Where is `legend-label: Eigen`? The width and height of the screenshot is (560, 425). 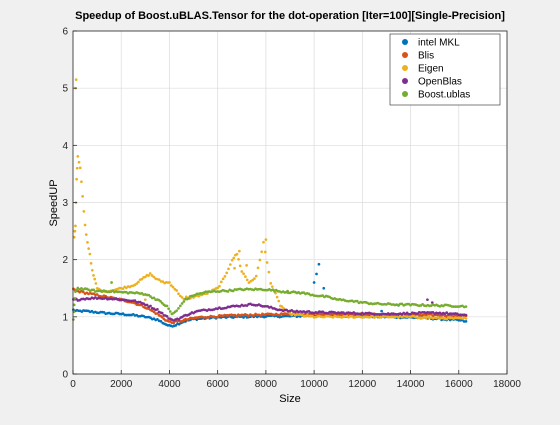 legend-label: Eigen is located at coordinates (431, 69).